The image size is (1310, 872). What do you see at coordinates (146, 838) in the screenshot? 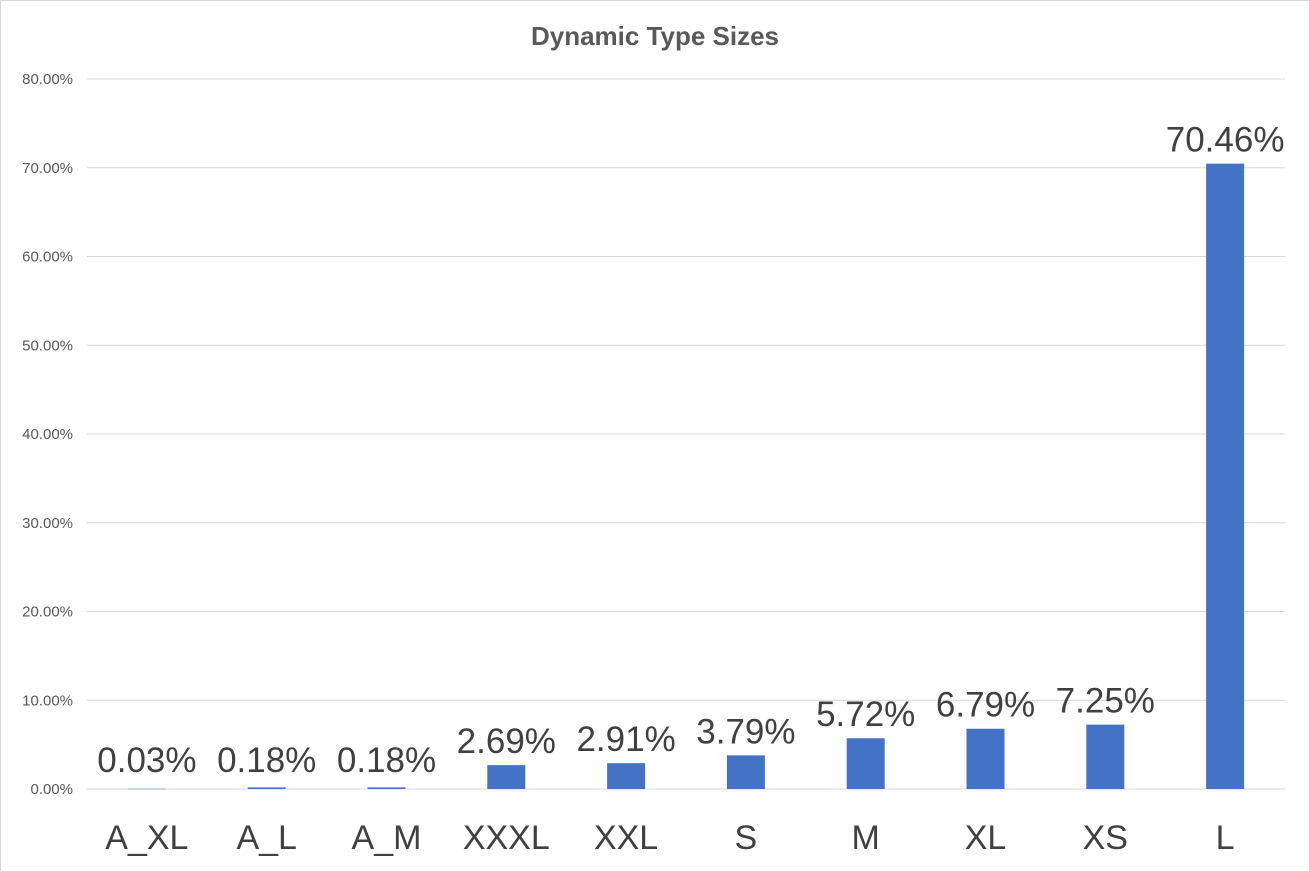
I see `x-tick-label: A_XL` at bounding box center [146, 838].